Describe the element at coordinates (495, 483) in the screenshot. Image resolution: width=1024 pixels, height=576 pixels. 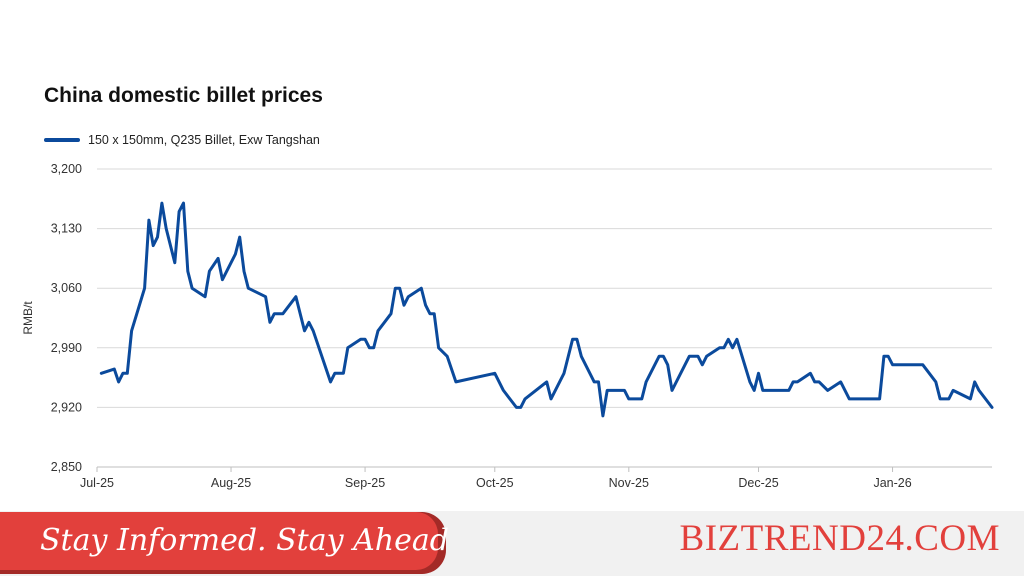
I see `x-tick-label: Oct-25` at that location.